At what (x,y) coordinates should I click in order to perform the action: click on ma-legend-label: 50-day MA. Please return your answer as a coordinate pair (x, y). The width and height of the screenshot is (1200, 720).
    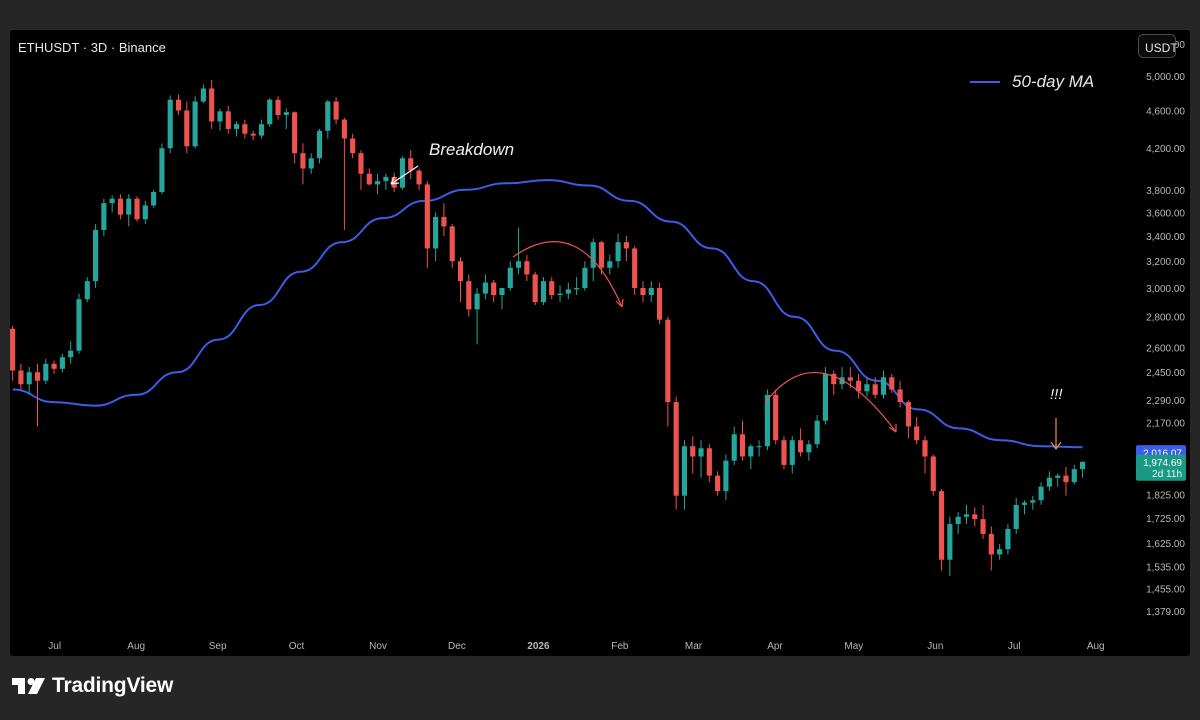
    Looking at the image, I should click on (1053, 81).